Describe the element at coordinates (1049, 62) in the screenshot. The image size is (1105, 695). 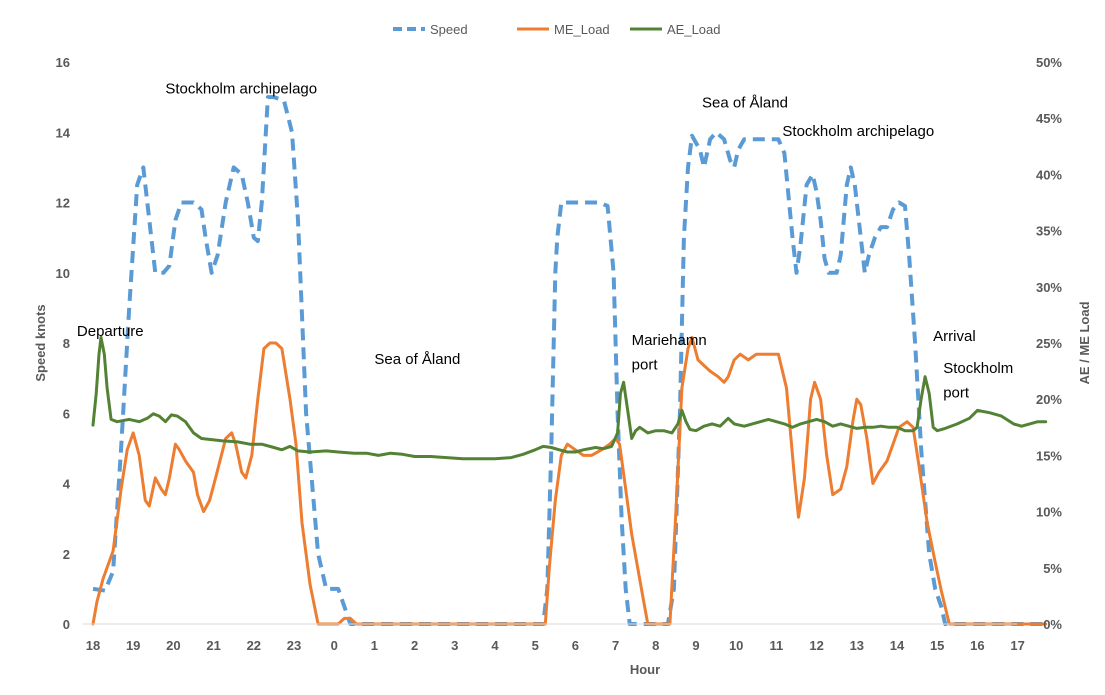
I see `y-right-tick-label: 50%` at that location.